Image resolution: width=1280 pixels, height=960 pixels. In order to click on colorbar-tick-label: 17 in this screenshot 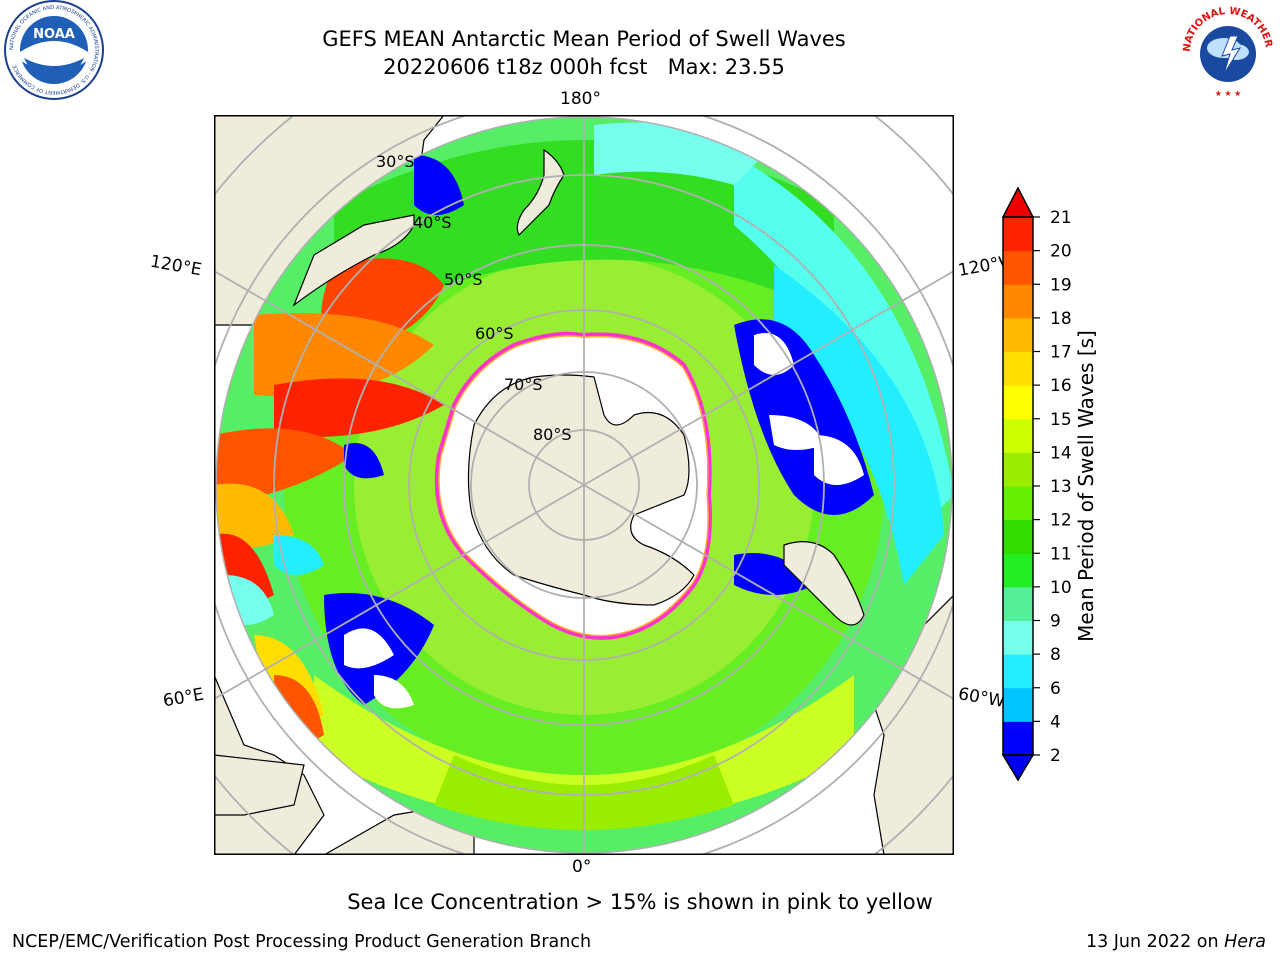, I will do `click(1061, 353)`.